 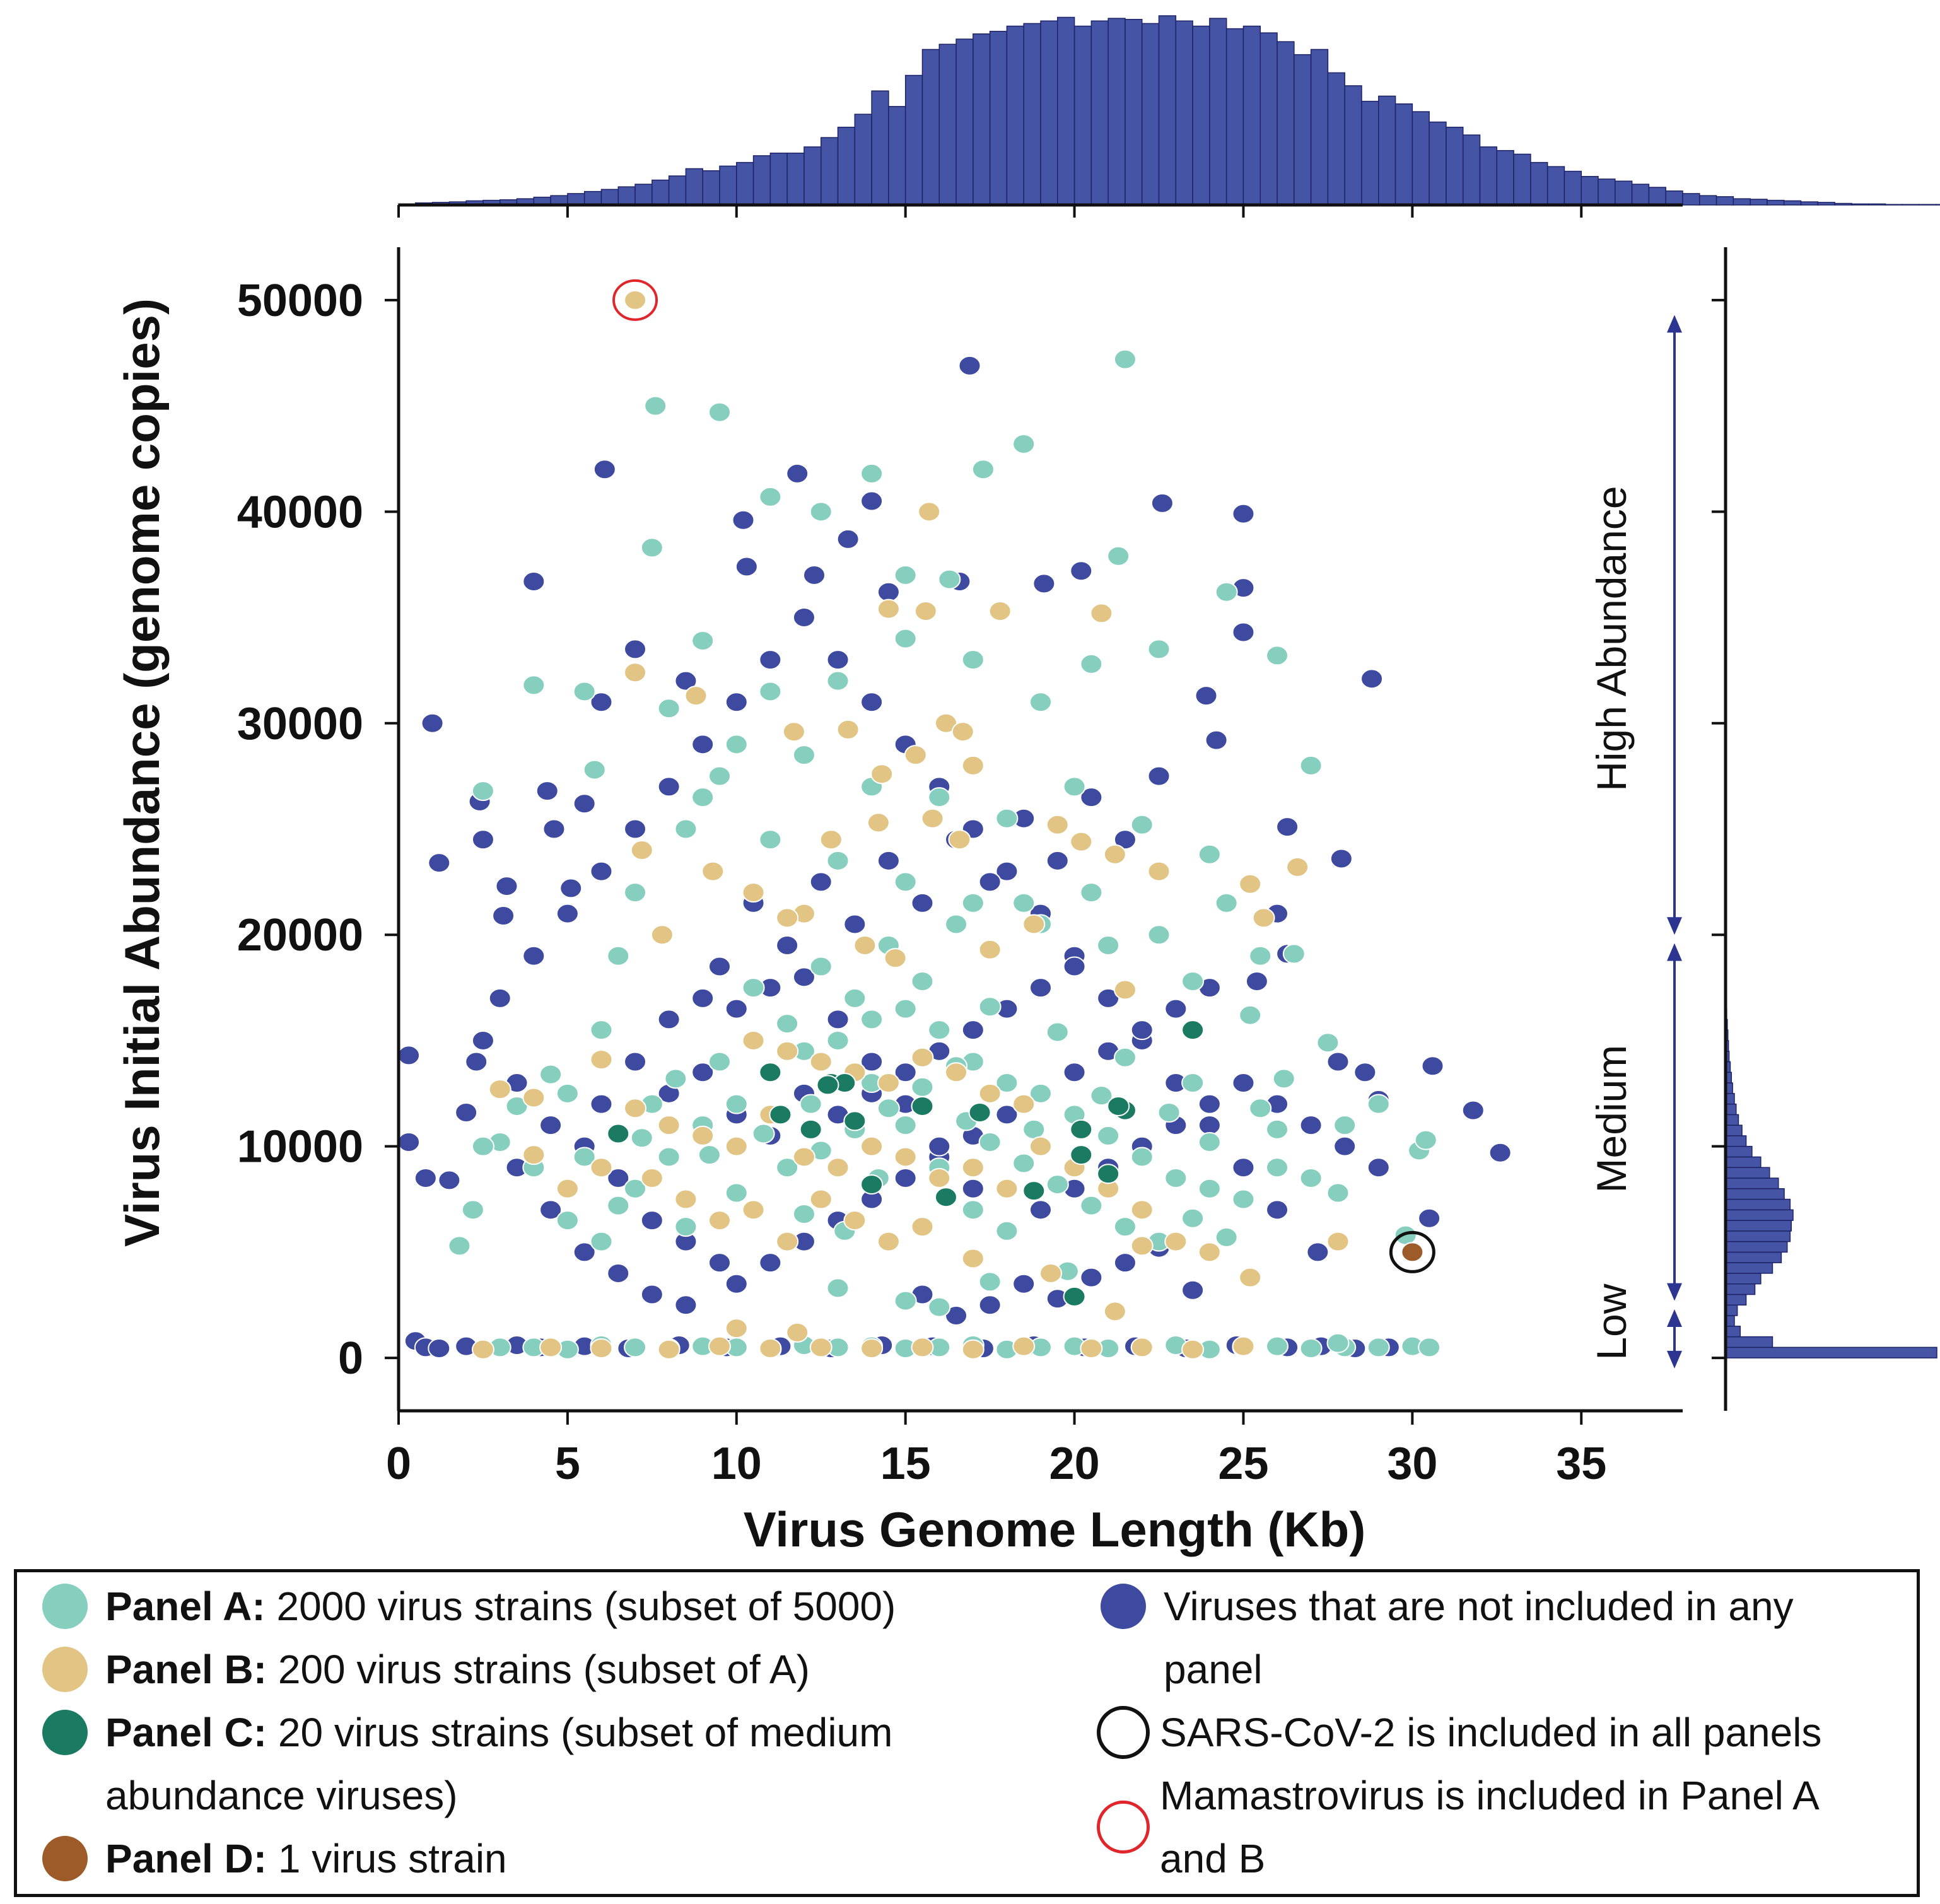 I want to click on legend-item-panel-d: Panel D: 1 virus strain, so click(x=556, y=1858).